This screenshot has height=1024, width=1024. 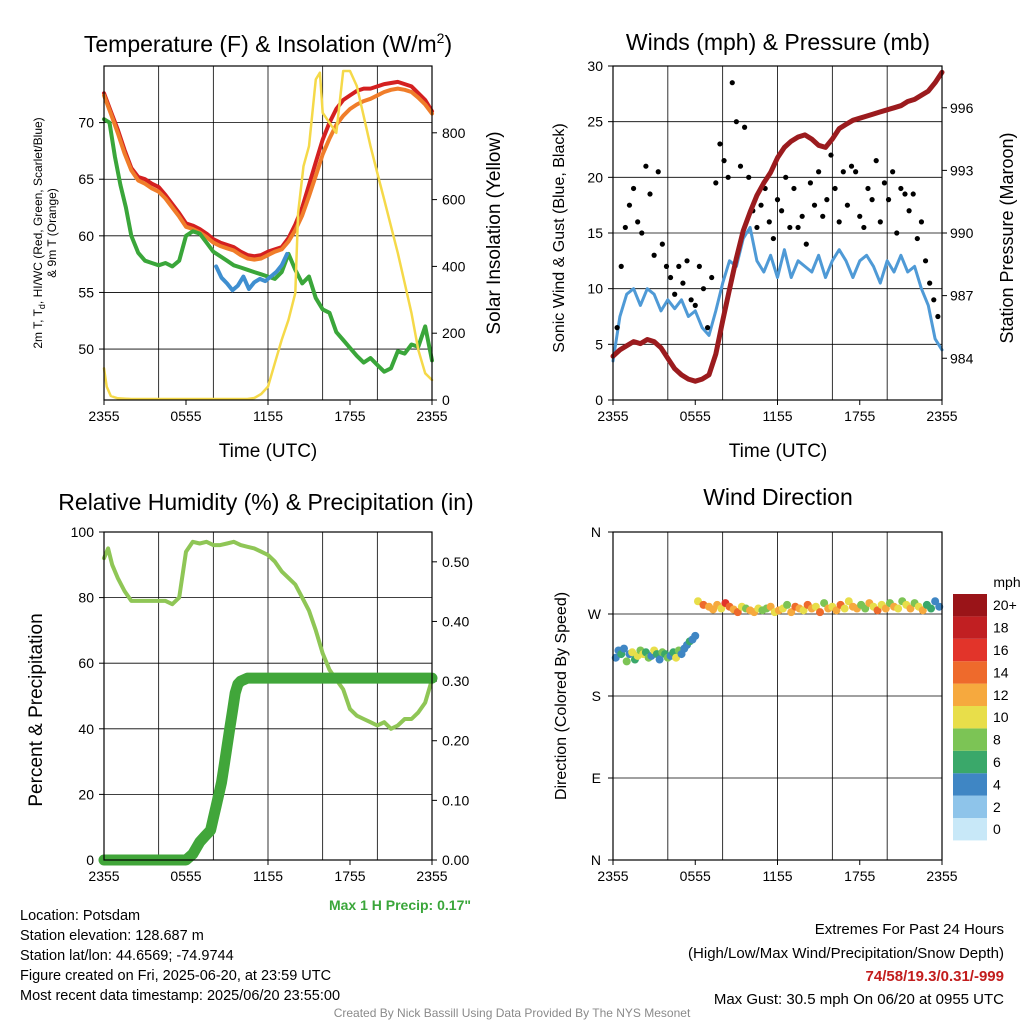 What do you see at coordinates (38, 328) in the screenshot?
I see `y-label-part: 2m T, T` at bounding box center [38, 328].